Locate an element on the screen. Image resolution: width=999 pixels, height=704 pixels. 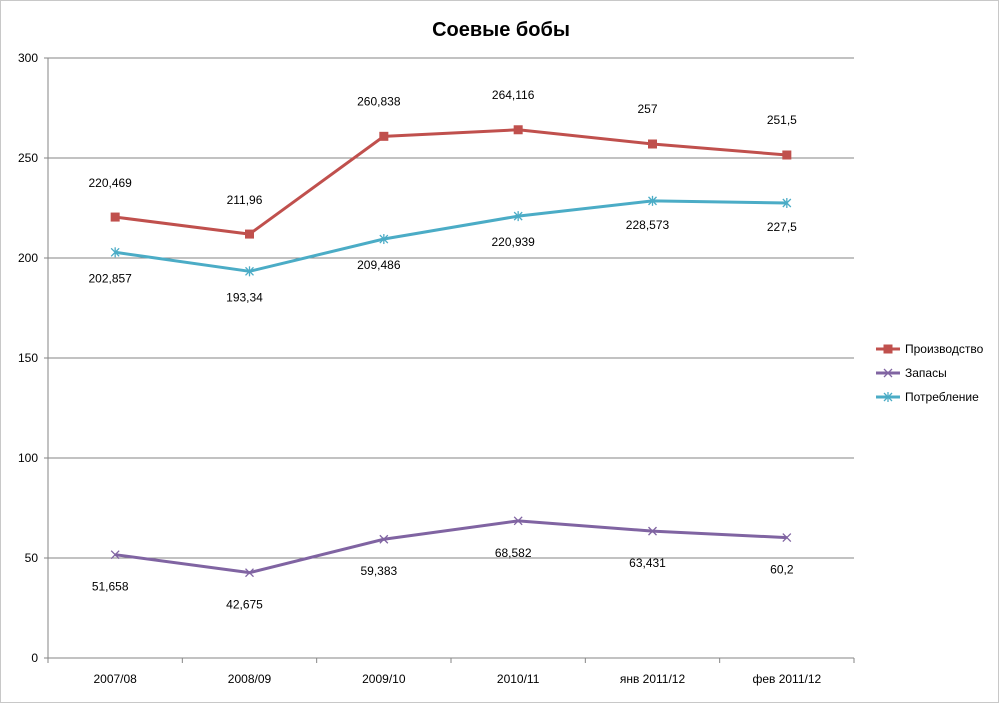
y-tick-label: 50 is located at coordinates (32, 558).